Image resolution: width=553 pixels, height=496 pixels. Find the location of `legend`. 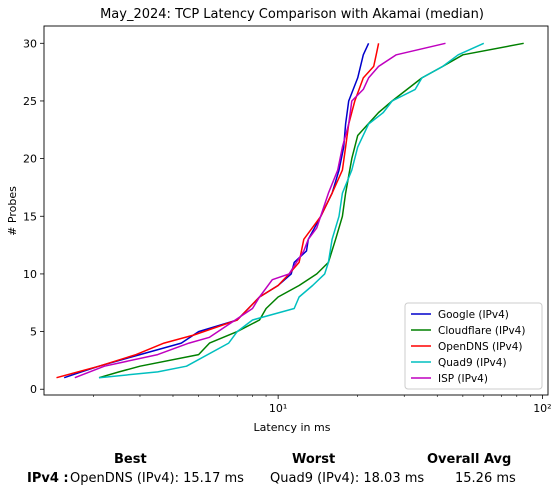

legend is located at coordinates (473, 346).